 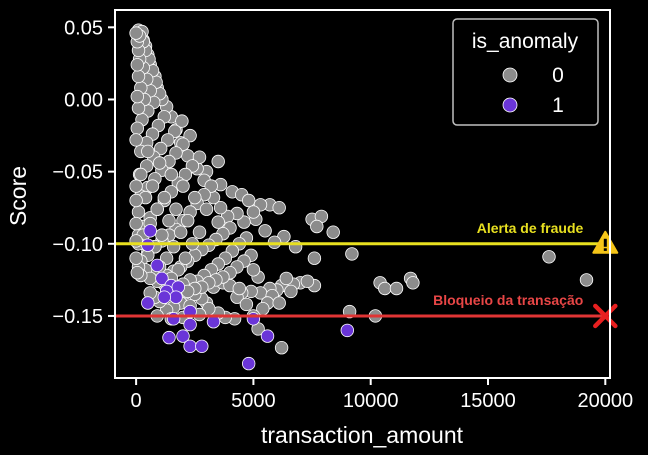 What do you see at coordinates (253, 401) in the screenshot?
I see `x-tick-label: 5000` at bounding box center [253, 401].